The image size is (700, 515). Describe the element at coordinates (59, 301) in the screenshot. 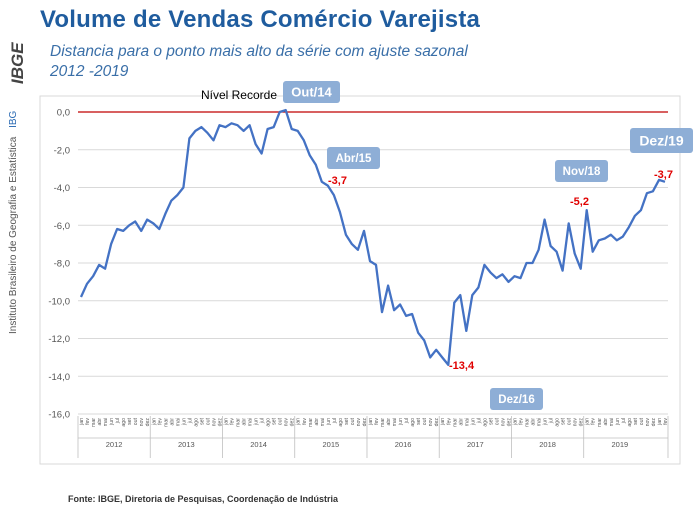

I see `y-tick-label: -10,0` at that location.